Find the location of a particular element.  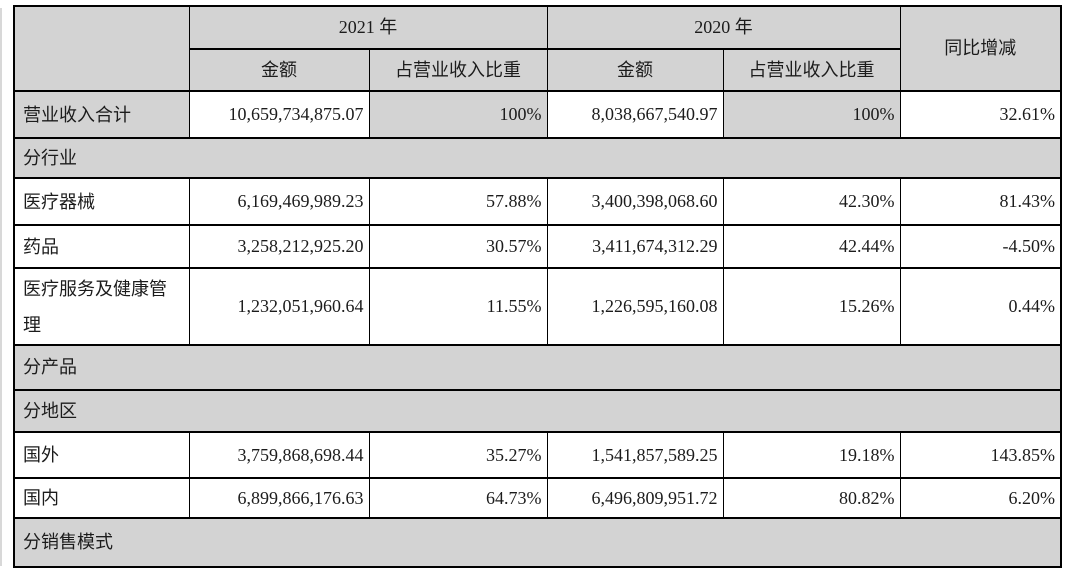

cell-amount-2020: 3,411,674,312.29 is located at coordinates (635, 246).